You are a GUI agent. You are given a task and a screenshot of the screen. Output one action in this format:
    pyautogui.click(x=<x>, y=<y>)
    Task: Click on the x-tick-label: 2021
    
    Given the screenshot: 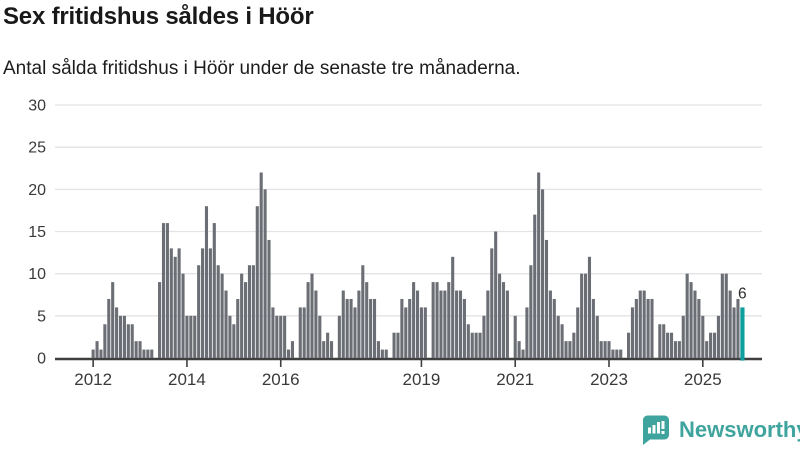 What is the action you would take?
    pyautogui.click(x=515, y=379)
    